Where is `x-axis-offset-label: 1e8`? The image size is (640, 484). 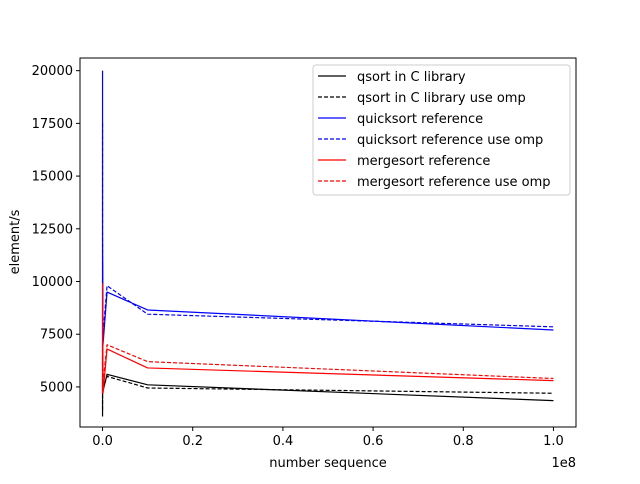
x-axis-offset-label: 1e8 is located at coordinates (563, 463).